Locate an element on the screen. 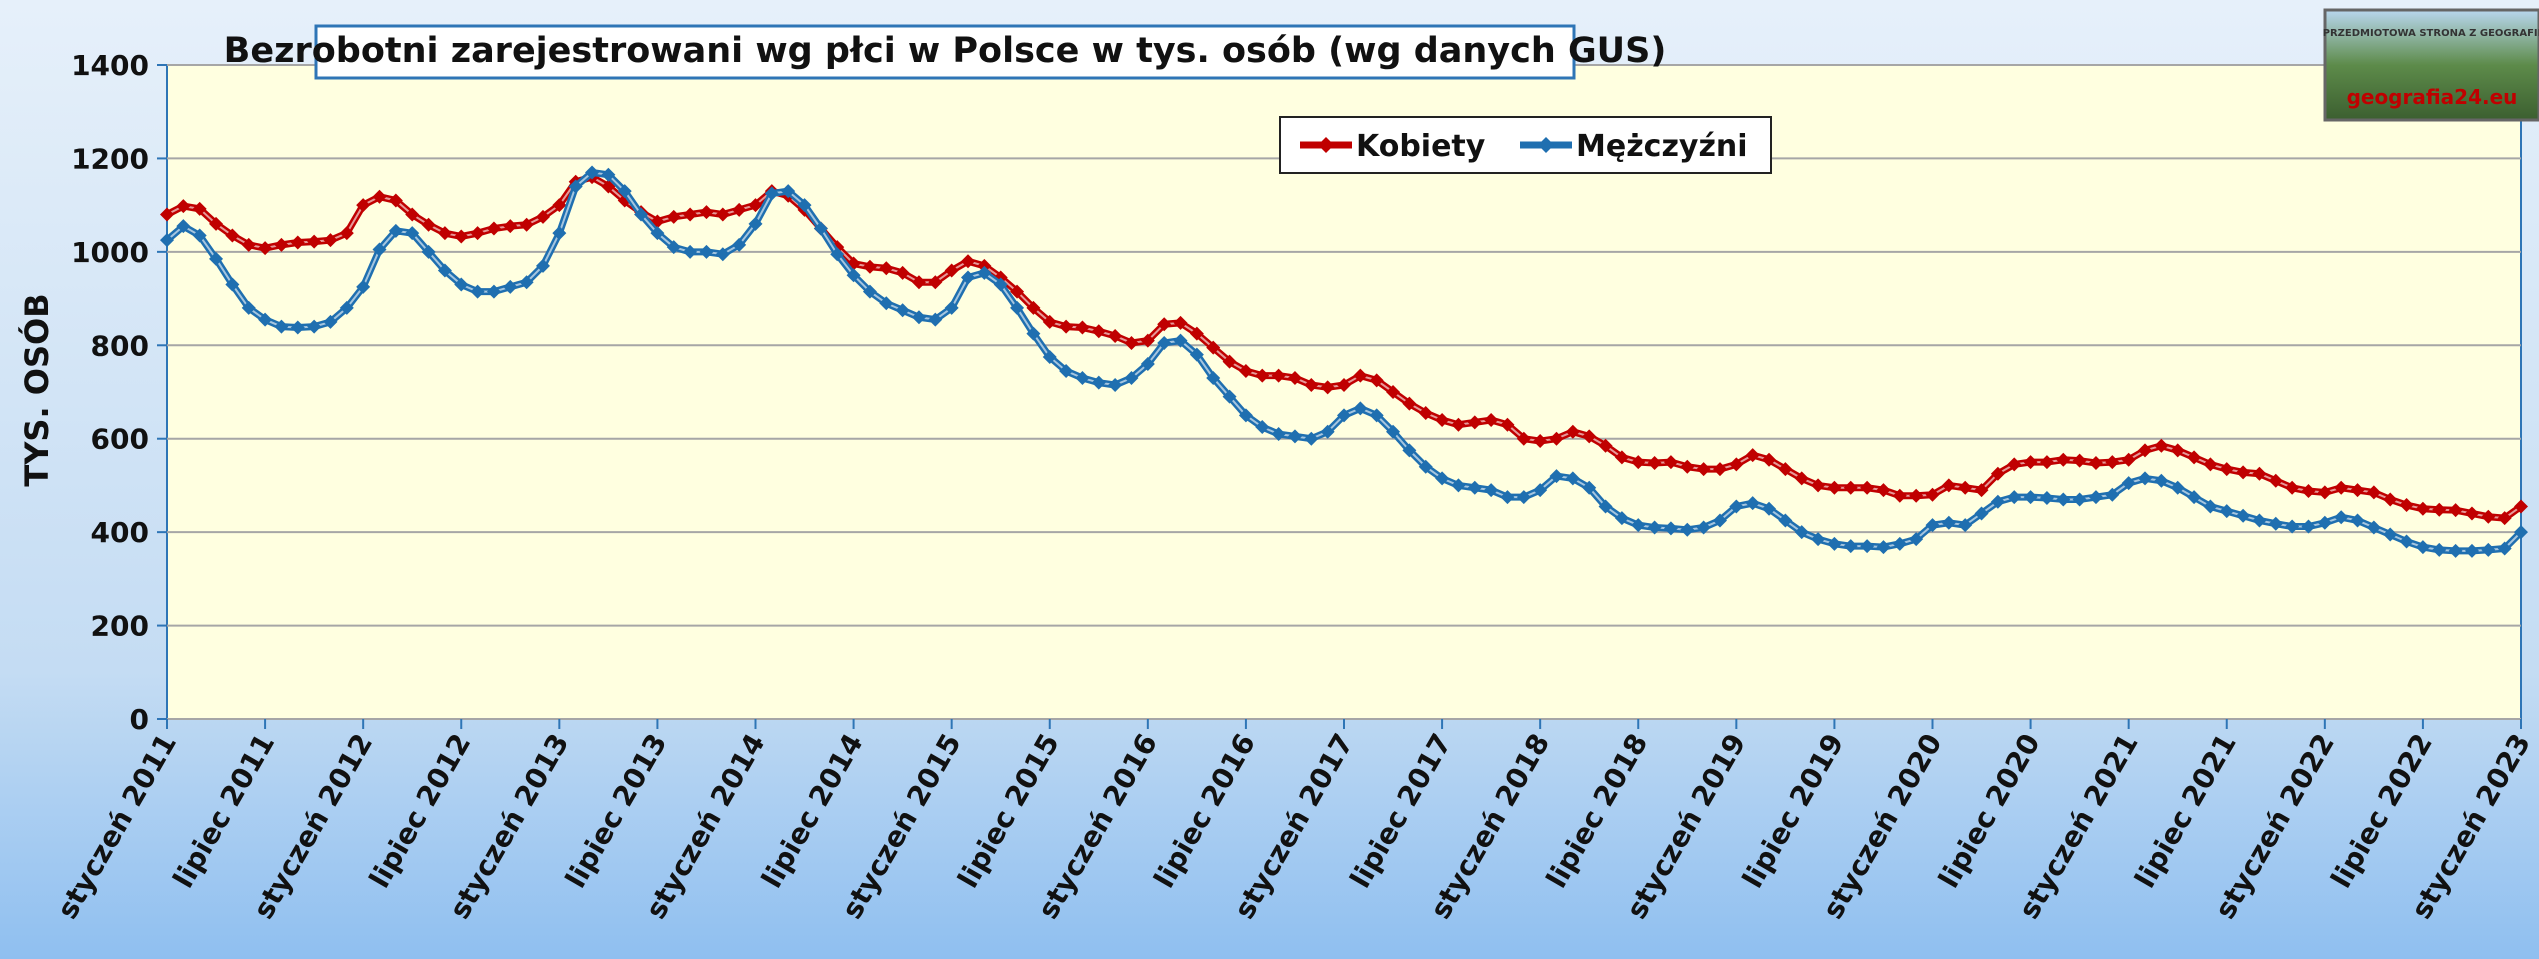 This screenshot has width=2539, height=959. logo-top-text: PRZEDMIOTOWA STRONA Z GEOGRAFII is located at coordinates (2431, 33).